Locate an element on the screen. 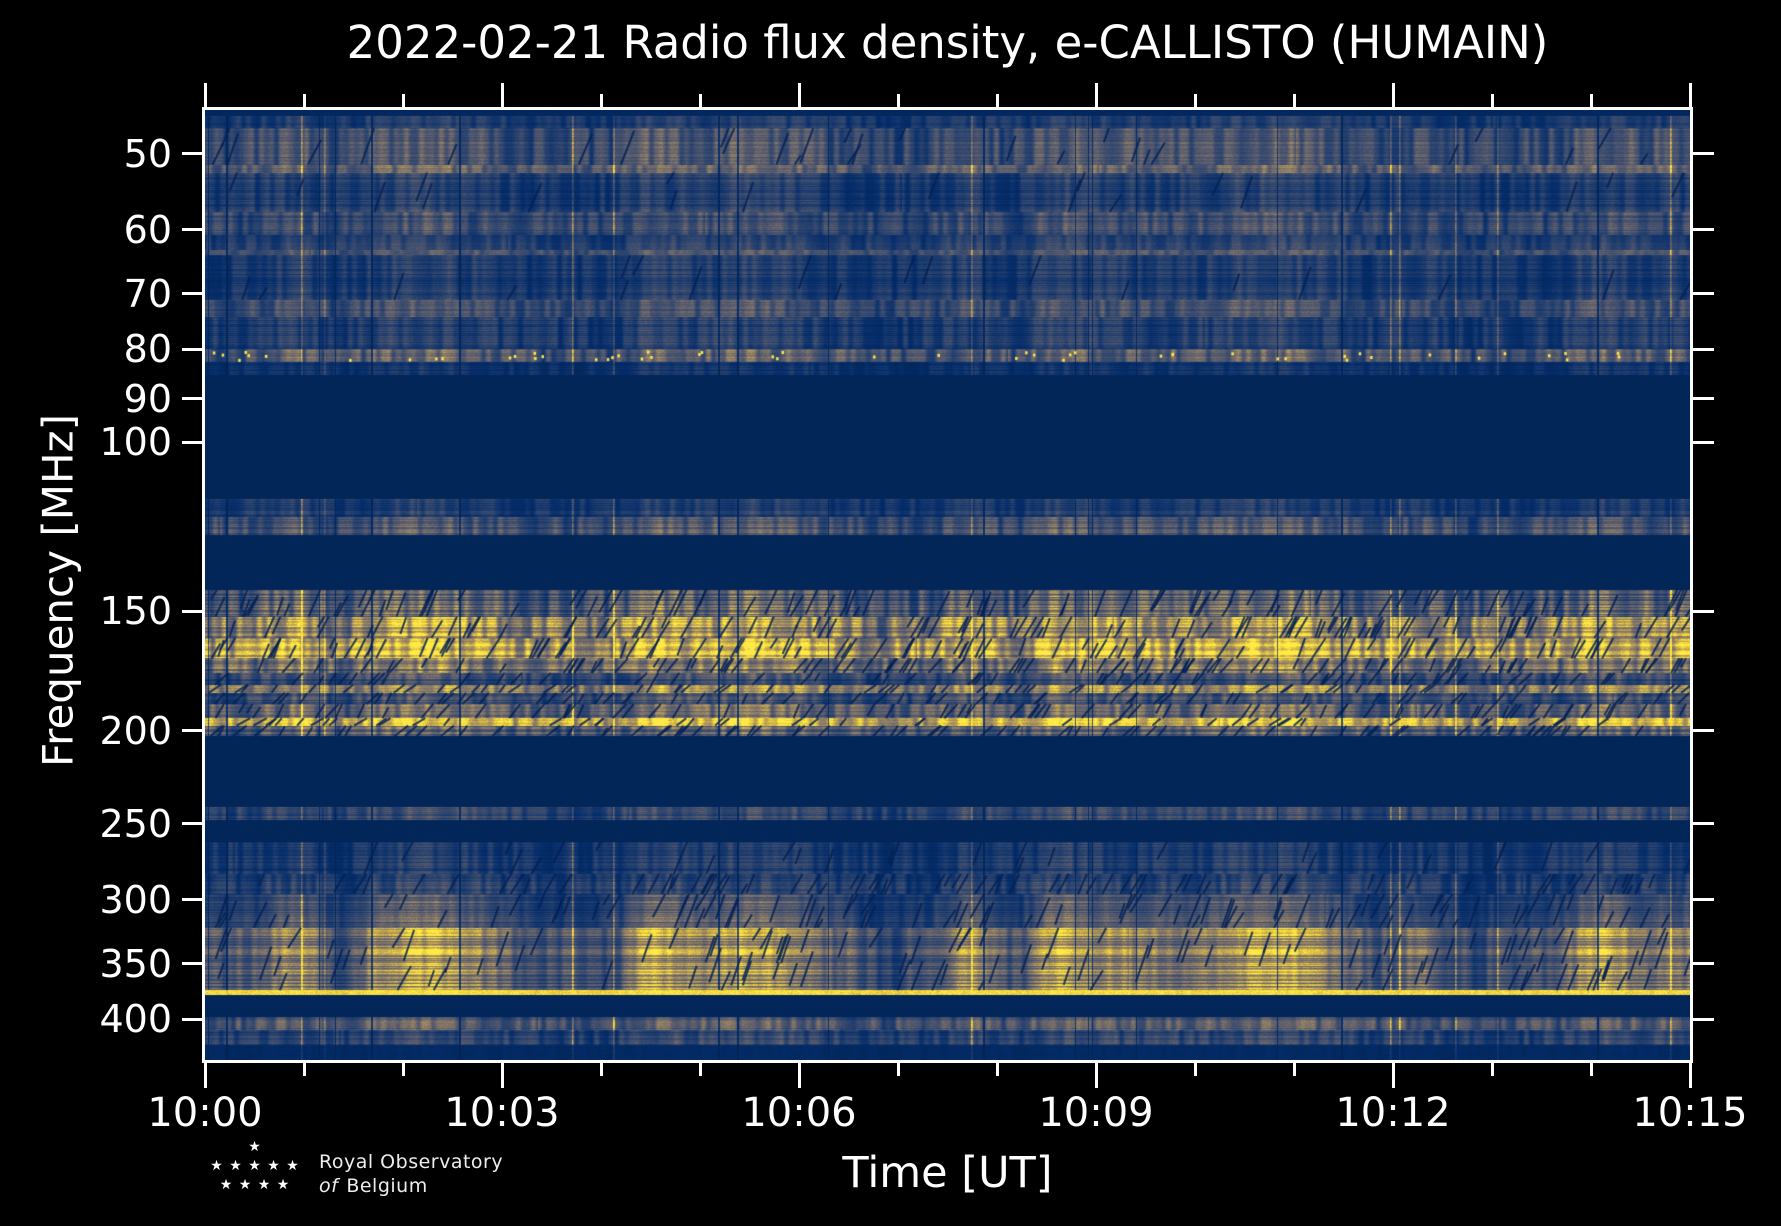 The image size is (1781, 1226). logo-text: Royal Observatory of Belgium is located at coordinates (411, 1174).